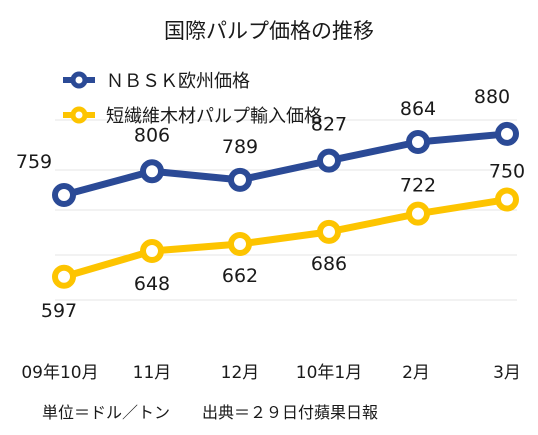 The image size is (538, 435). What do you see at coordinates (192, 99) in the screenshot?
I see `legend: ＮＢＳＫ欧州価格 短繊維木材パルプ輸入価格` at bounding box center [192, 99].